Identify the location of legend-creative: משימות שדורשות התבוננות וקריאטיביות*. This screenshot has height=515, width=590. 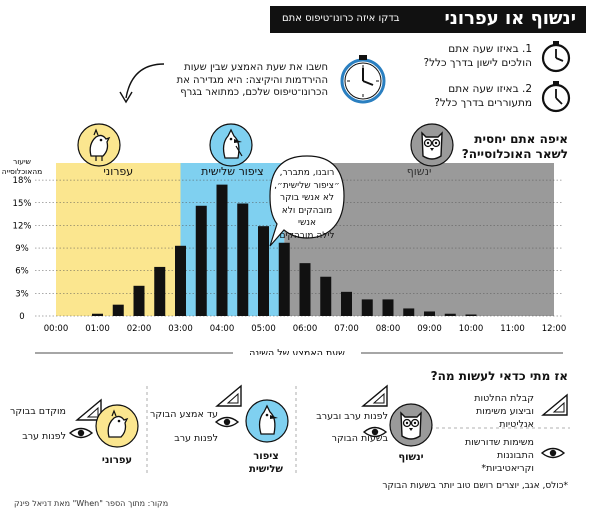
(499, 455).